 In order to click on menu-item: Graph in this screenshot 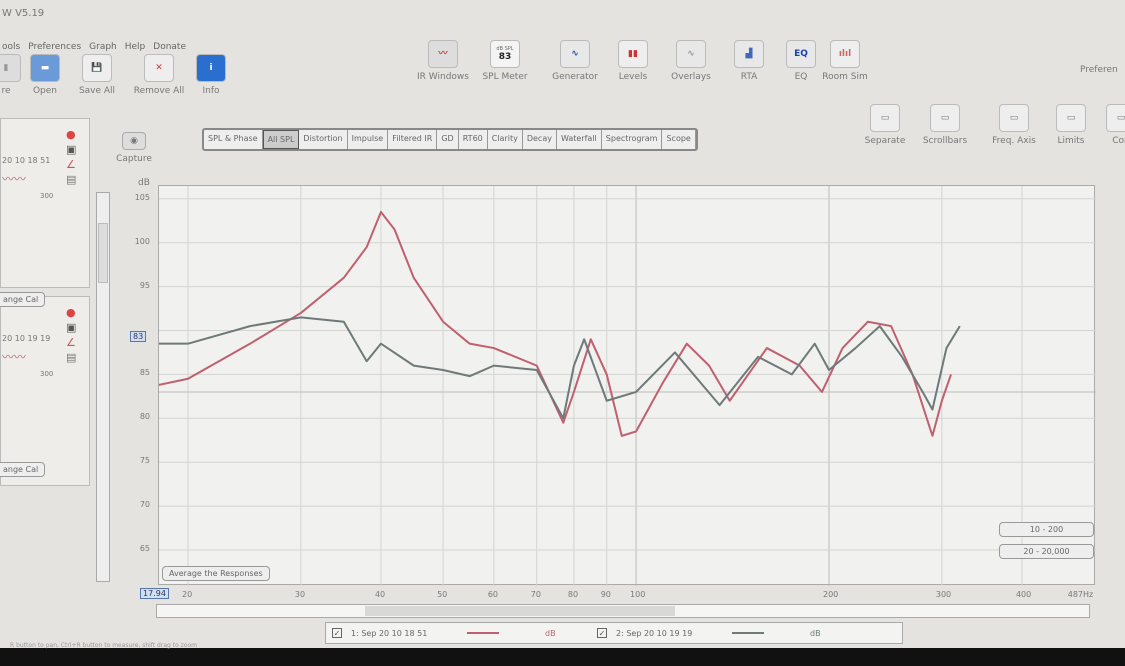, I will do `click(103, 47)`.